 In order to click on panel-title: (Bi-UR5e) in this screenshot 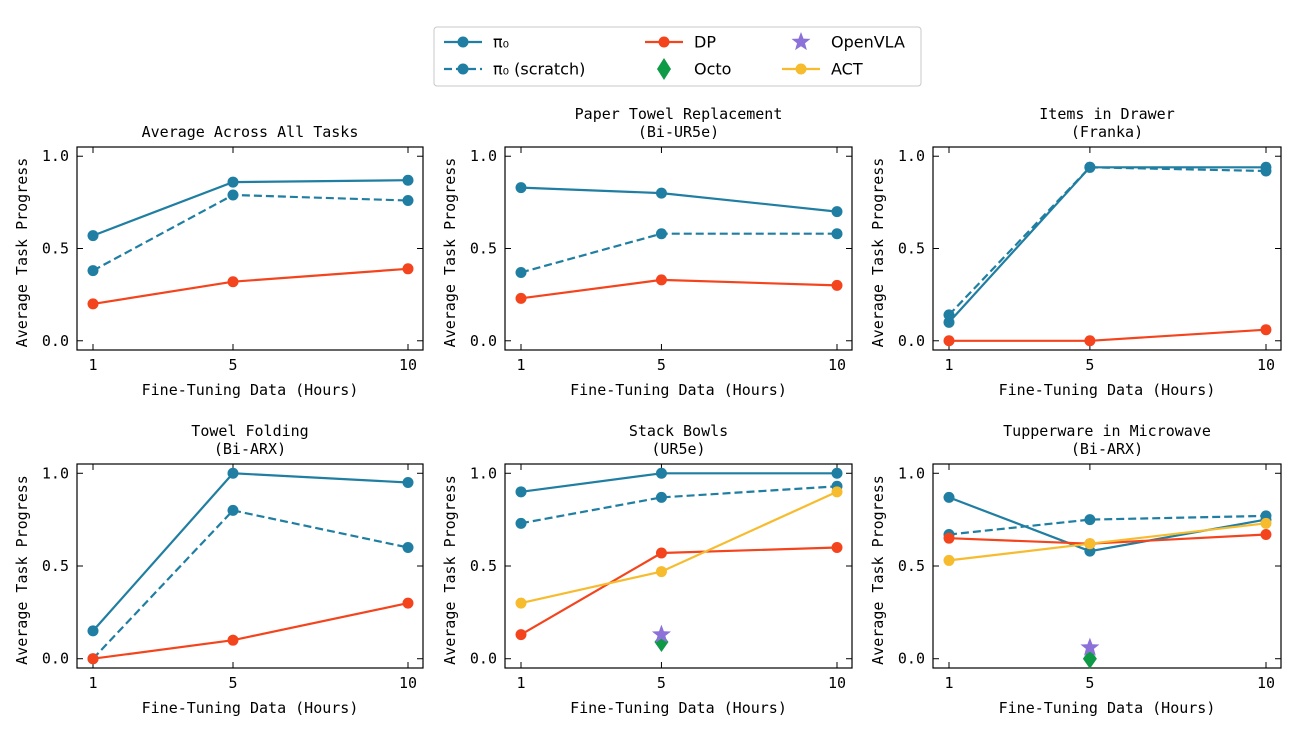, I will do `click(678, 132)`.